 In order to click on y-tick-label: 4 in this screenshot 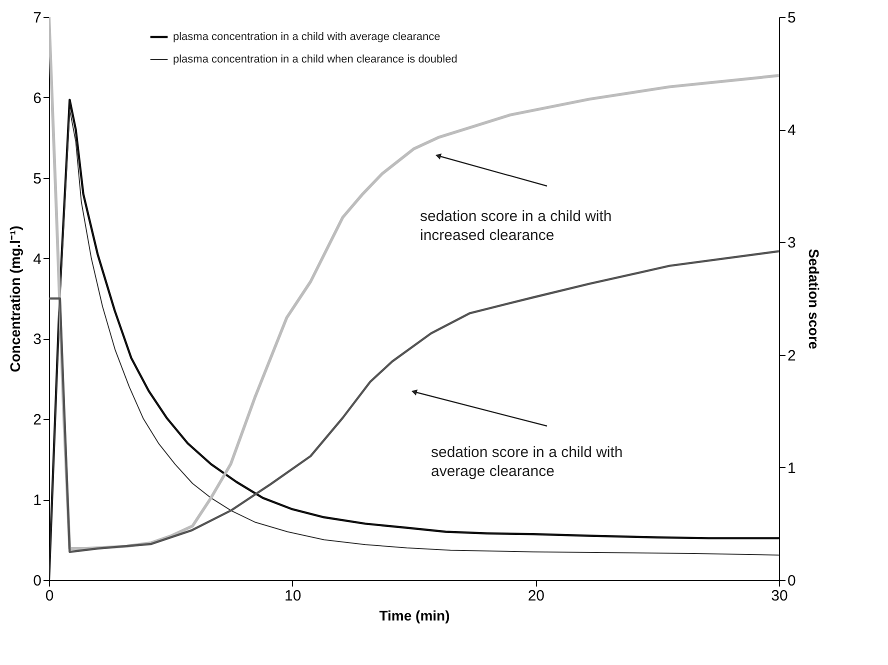, I will do `click(37, 259)`.